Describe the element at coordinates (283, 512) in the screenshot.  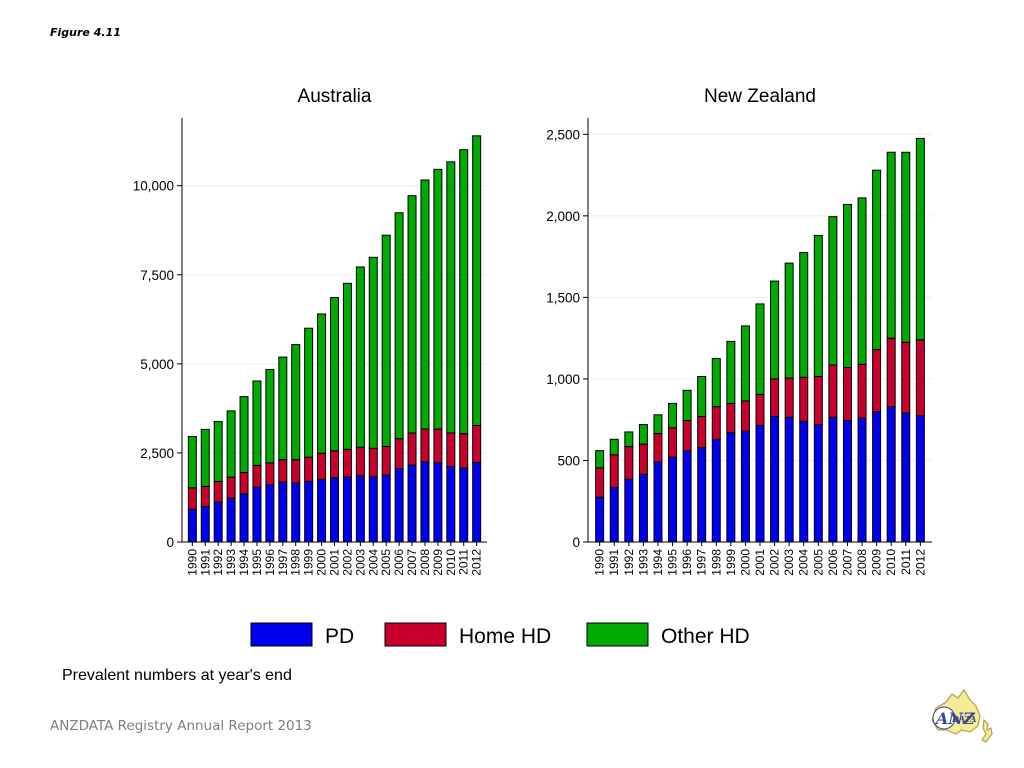
I see `bar-pd-1997` at that location.